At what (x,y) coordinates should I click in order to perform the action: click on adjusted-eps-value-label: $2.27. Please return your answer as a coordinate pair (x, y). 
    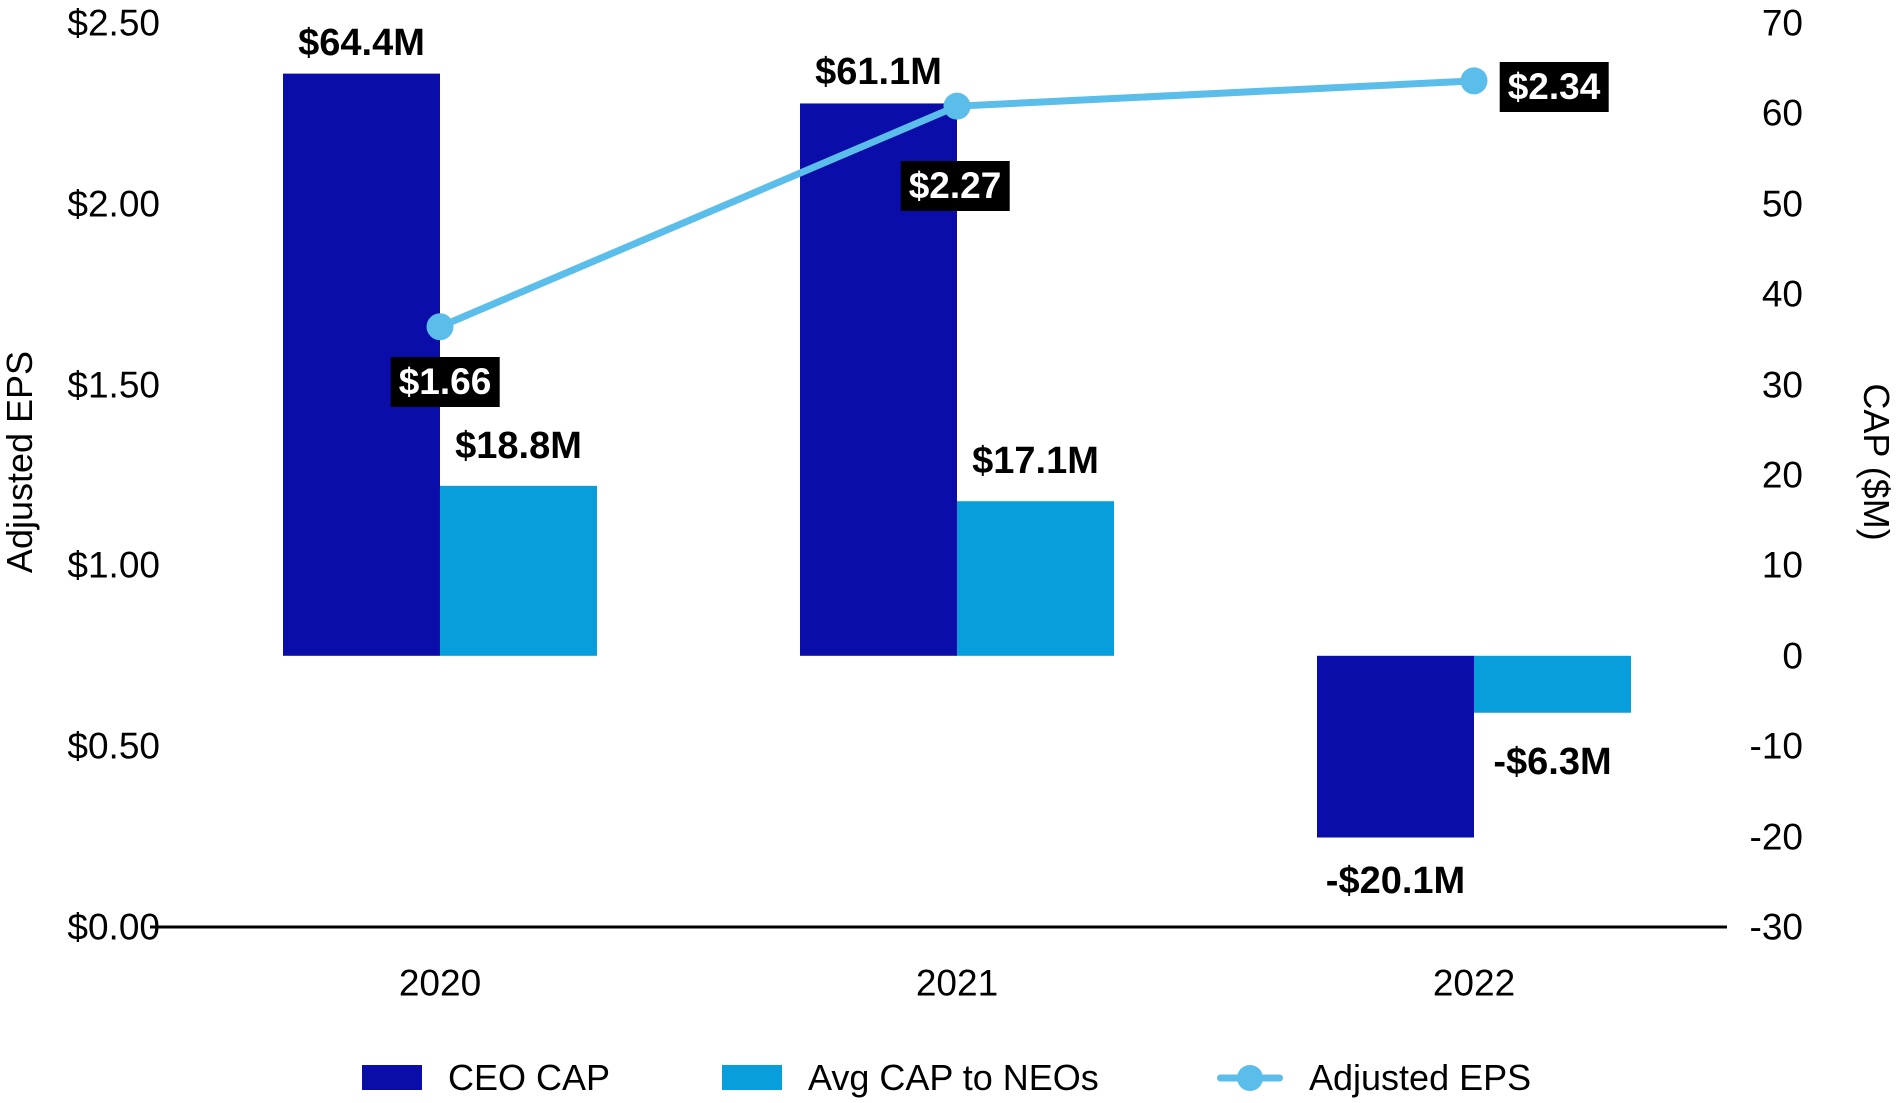
    Looking at the image, I should click on (955, 186).